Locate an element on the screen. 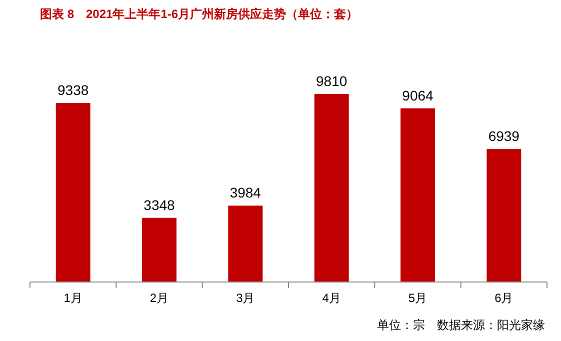 The width and height of the screenshot is (561, 341). text: 单位：宗 数据来源：阳光家缘 is located at coordinates (461, 325).